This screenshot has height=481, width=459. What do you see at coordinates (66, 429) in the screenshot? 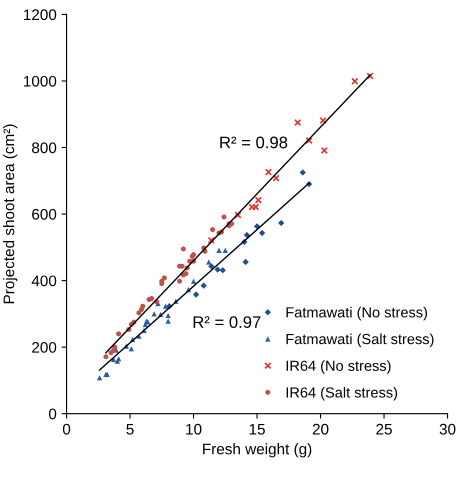
I see `x-tick-label: 0` at bounding box center [66, 429].